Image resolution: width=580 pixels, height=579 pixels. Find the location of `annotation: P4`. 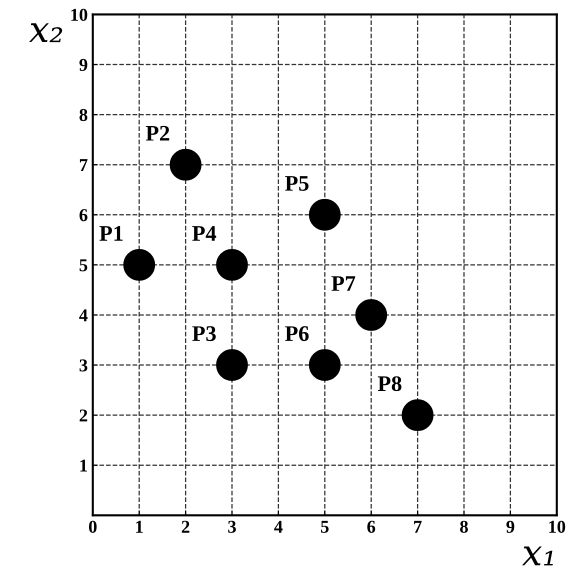

annotation: P4 is located at coordinates (204, 233).